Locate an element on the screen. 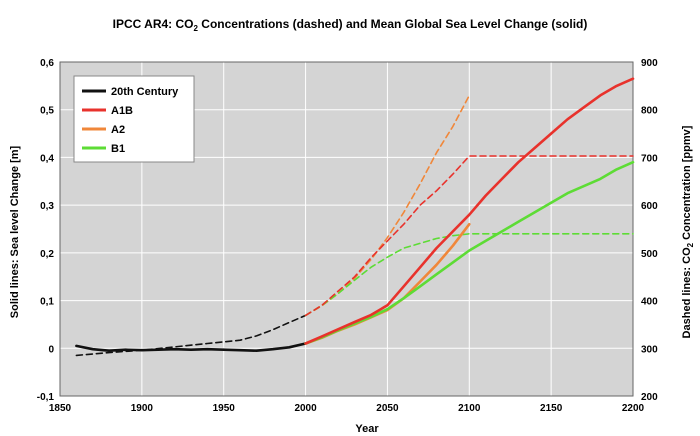 The height and width of the screenshot is (436, 700). legend-label-b1: B1 is located at coordinates (118, 149).